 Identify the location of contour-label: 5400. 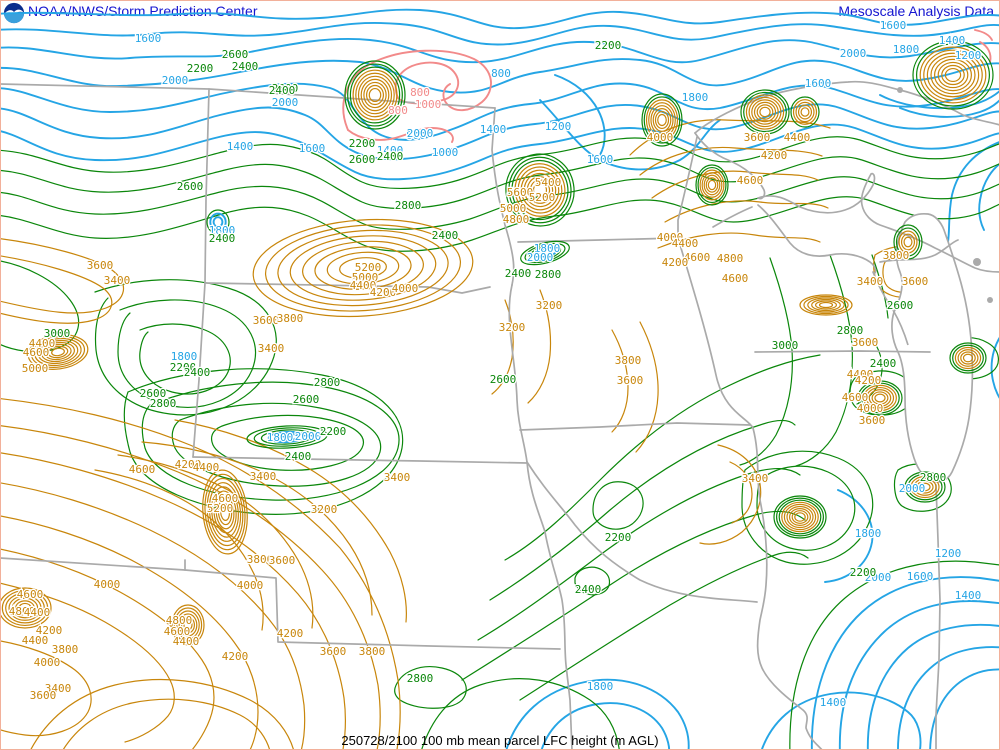
(548, 182).